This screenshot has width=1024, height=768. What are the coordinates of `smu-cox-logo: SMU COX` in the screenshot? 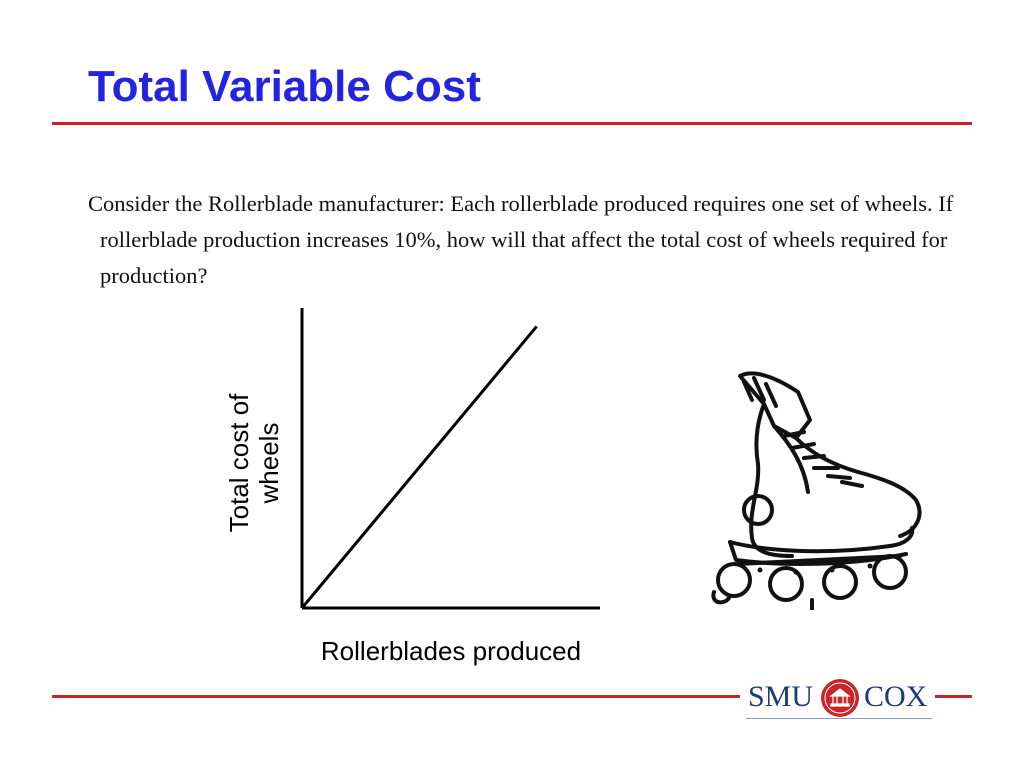 It's located at (837, 698).